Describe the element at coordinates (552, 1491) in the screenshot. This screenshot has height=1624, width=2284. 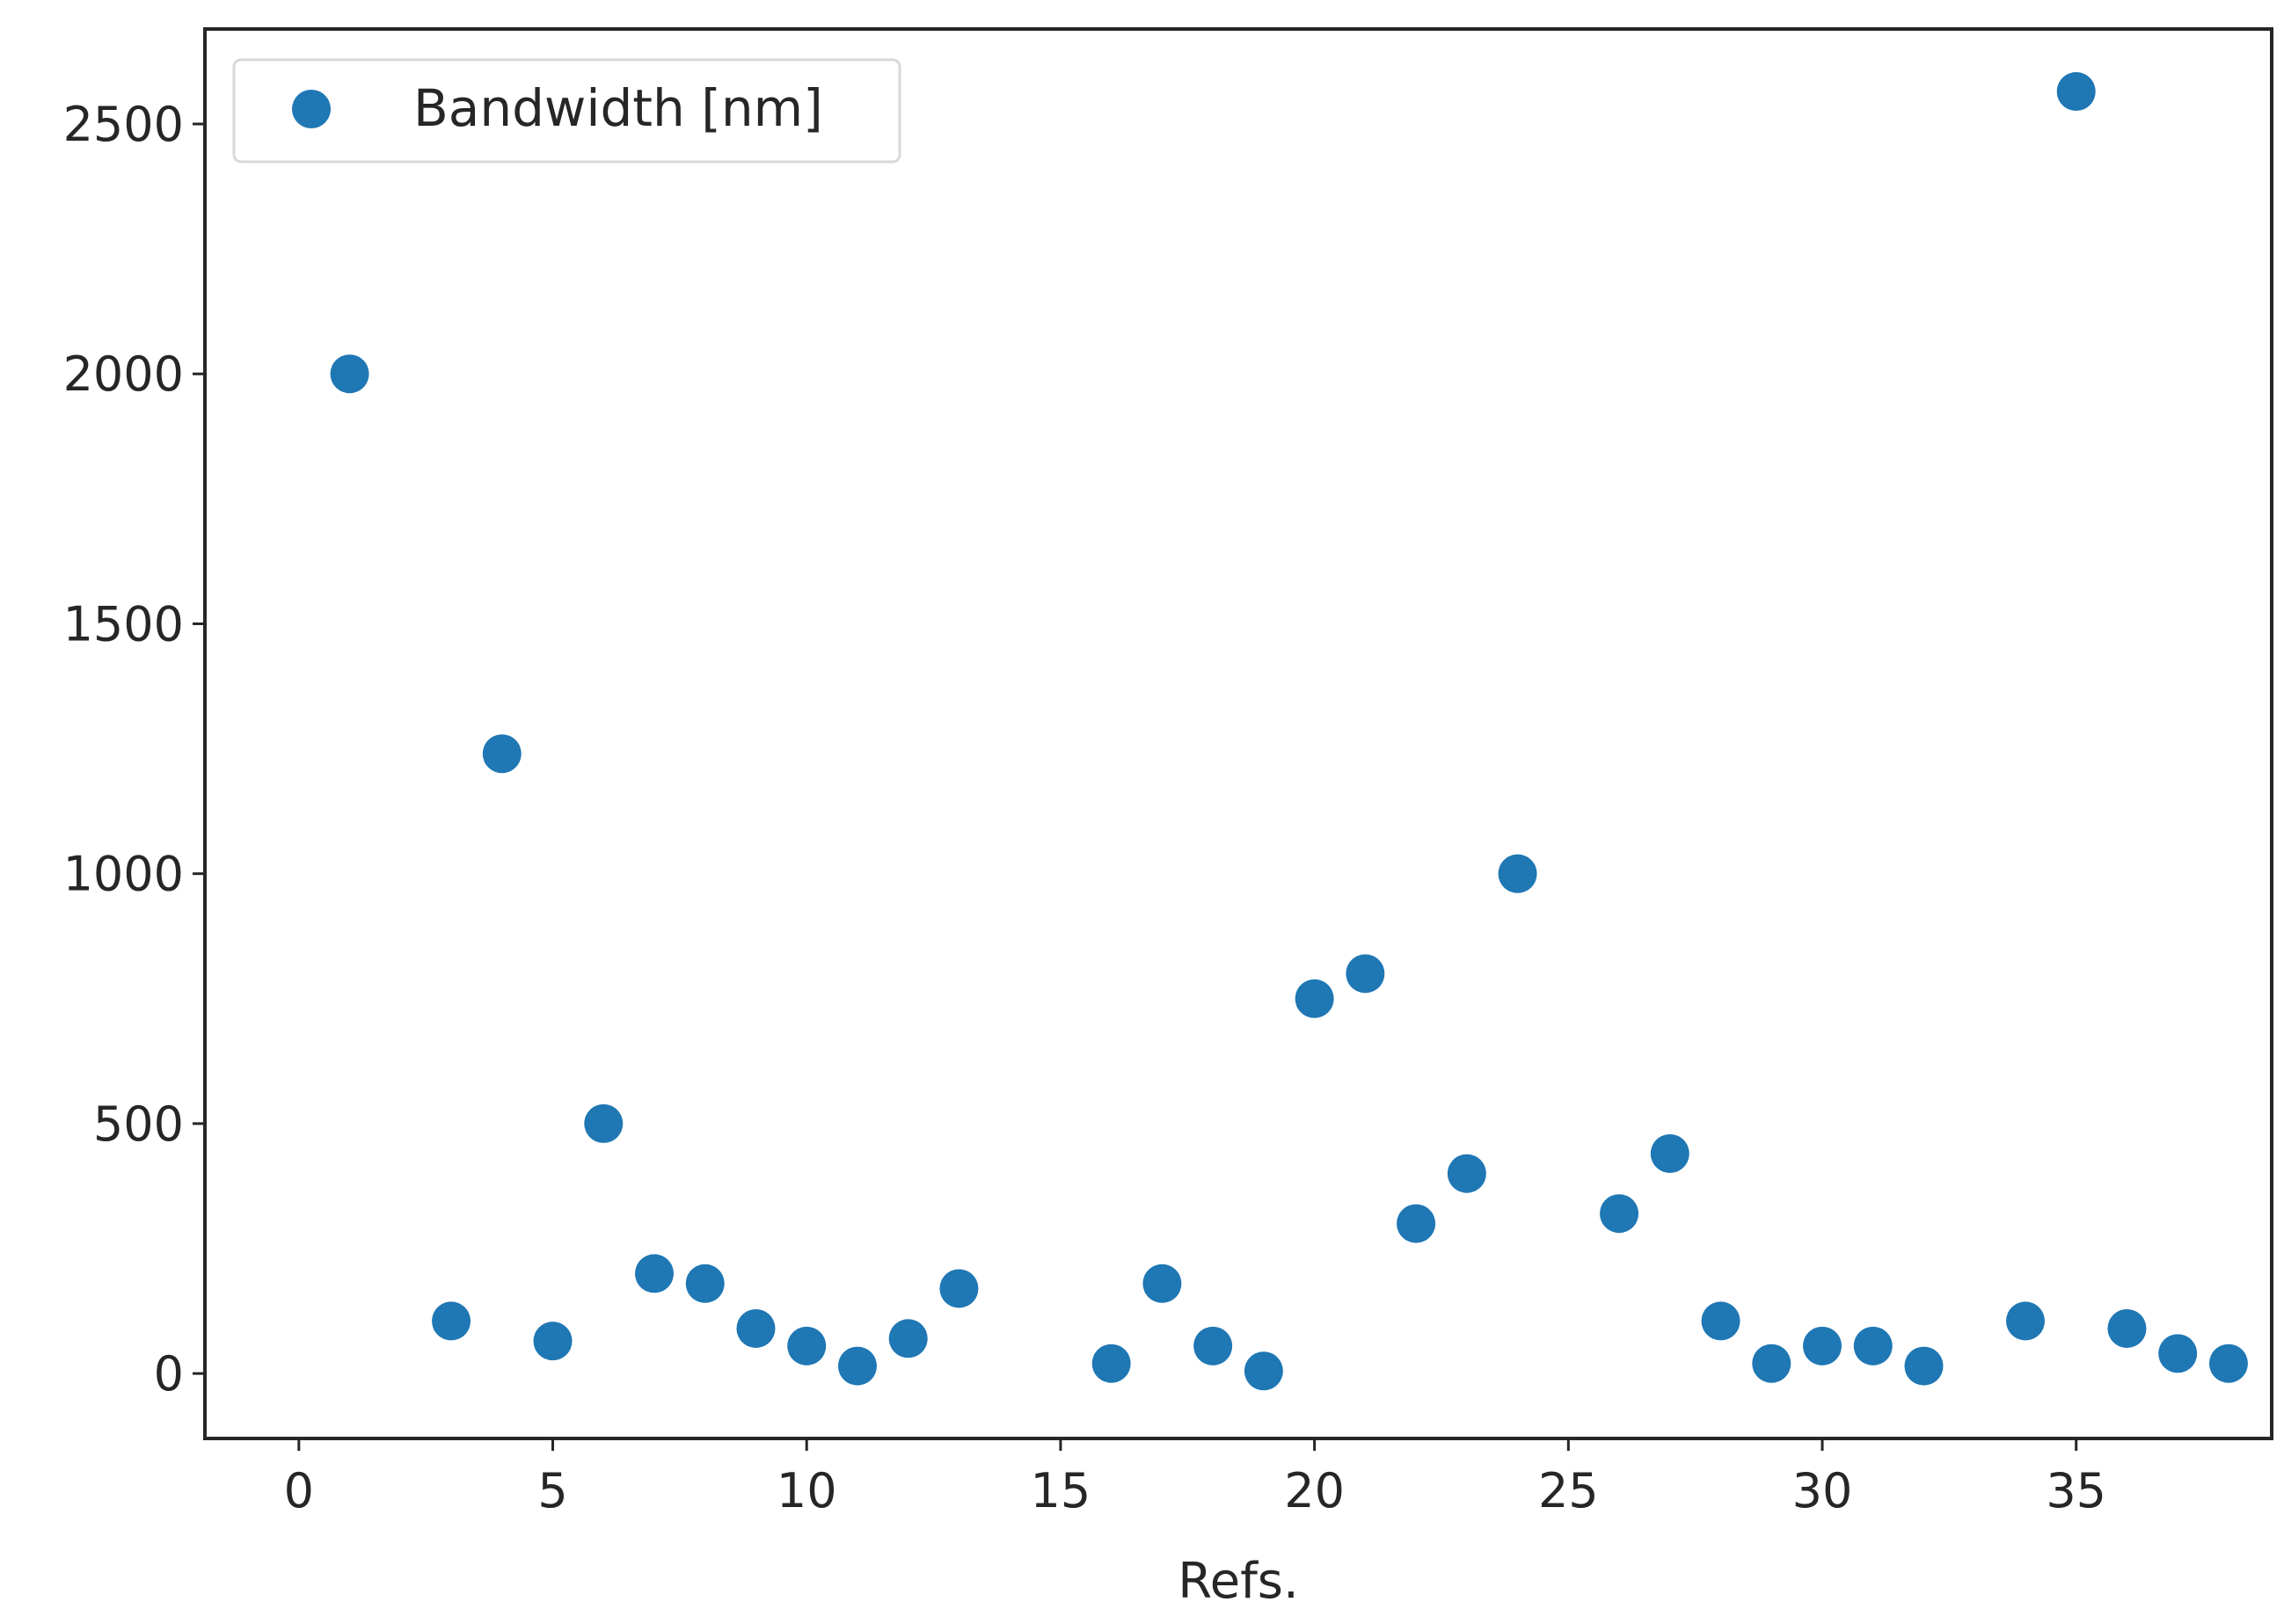
I see `x-tick-label: 5` at that location.